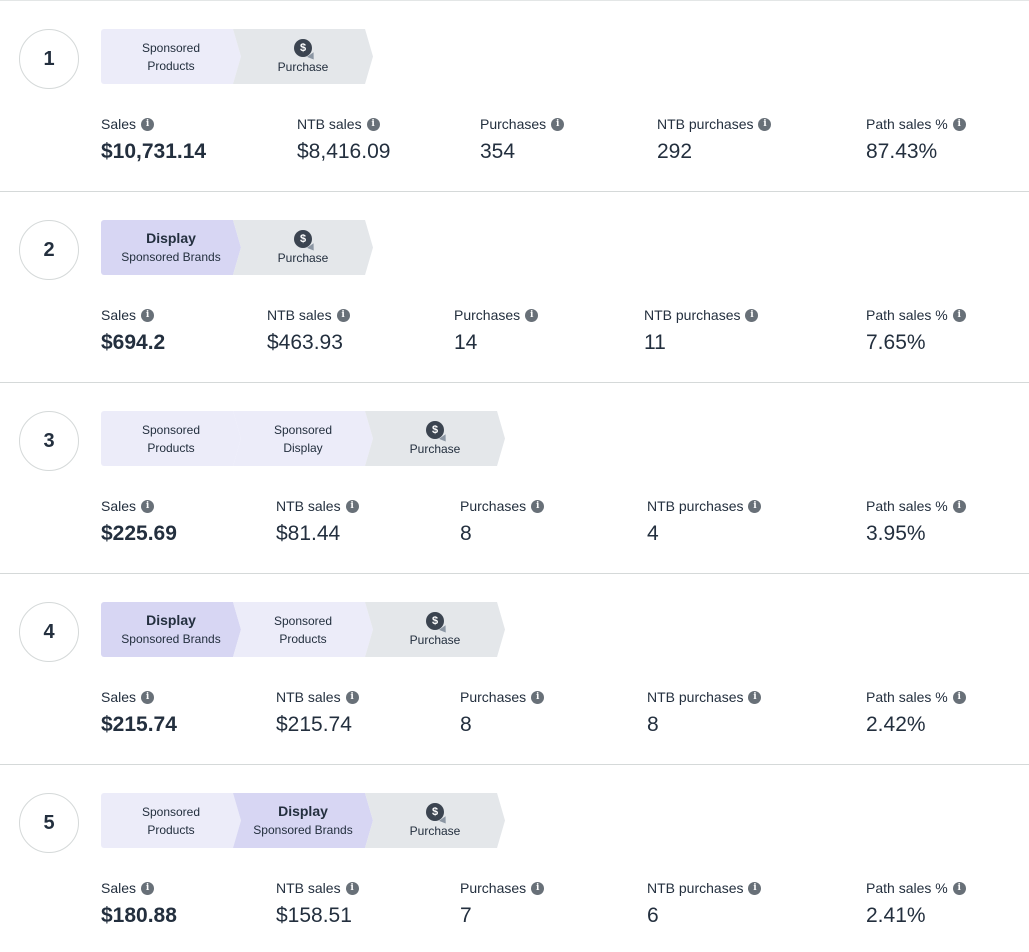  Describe the element at coordinates (896, 915) in the screenshot. I see `metric-value: 2.41%` at that location.